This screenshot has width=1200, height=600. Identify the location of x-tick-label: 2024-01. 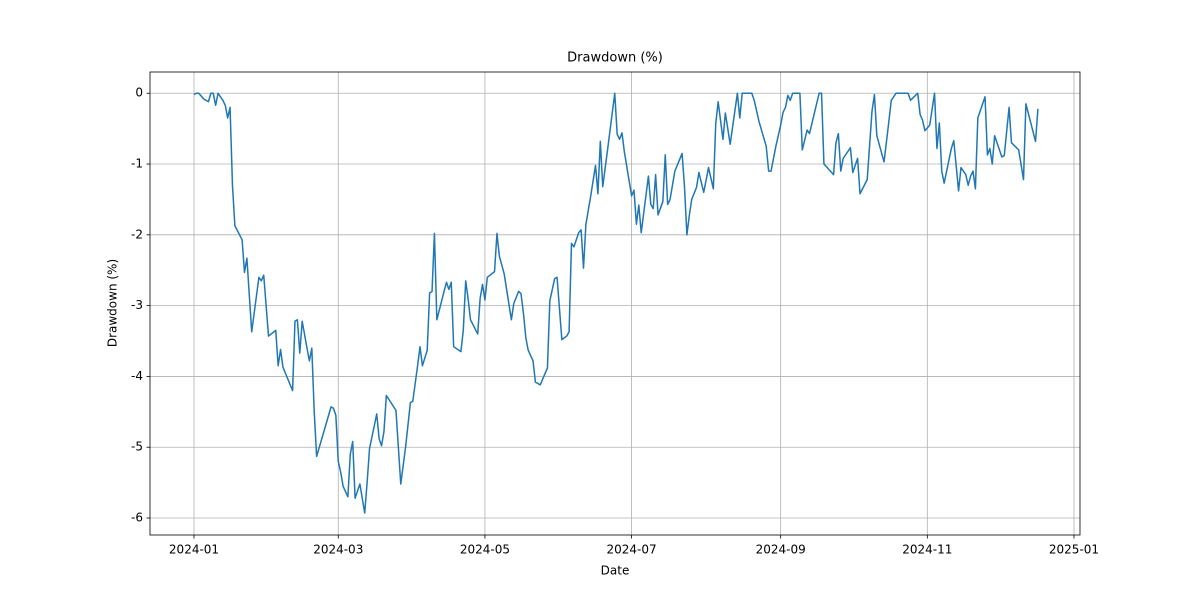
(194, 550).